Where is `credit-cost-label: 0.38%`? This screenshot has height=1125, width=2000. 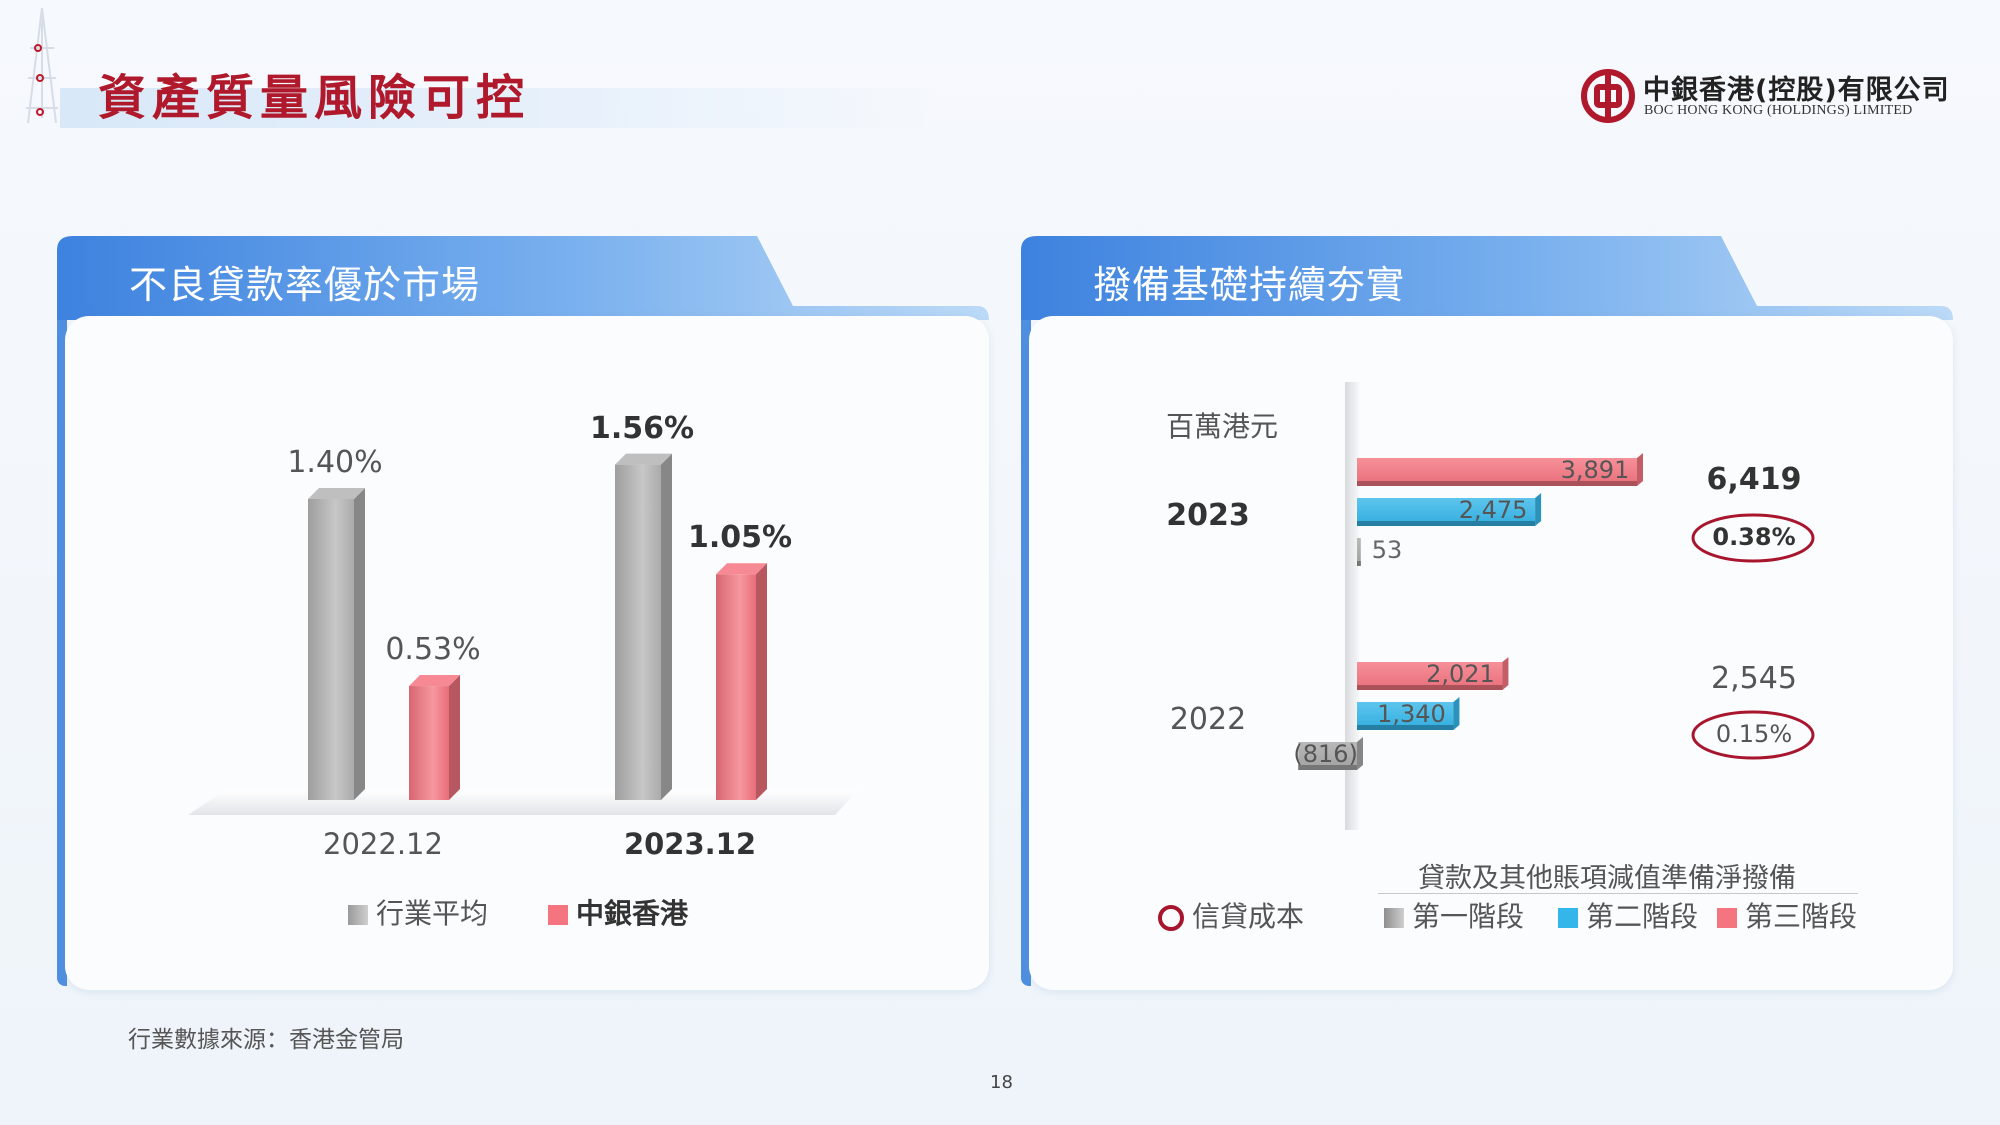 credit-cost-label: 0.38% is located at coordinates (1754, 537).